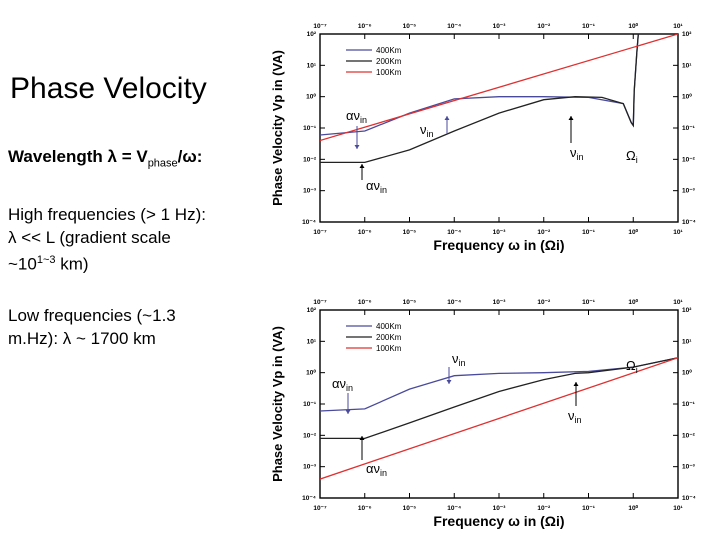 Image resolution: width=720 pixels, height=540 pixels. I want to click on y-tick-label-right: 10⁻⁴, so click(689, 222).